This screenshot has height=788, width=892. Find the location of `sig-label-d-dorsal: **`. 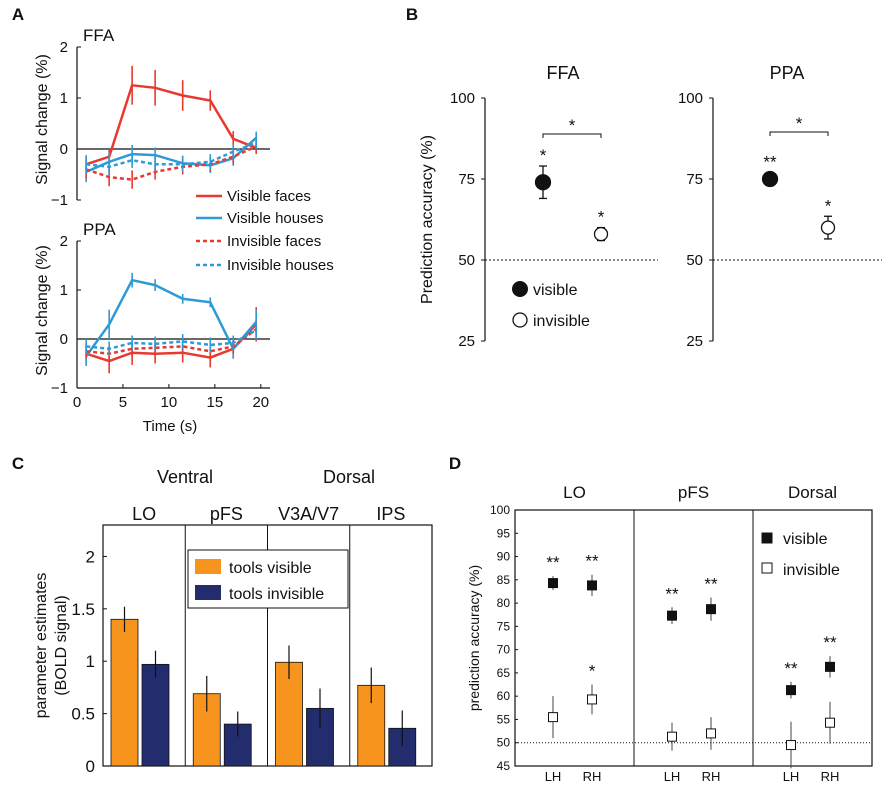

sig-label-d-dorsal: ** is located at coordinates (791, 668).